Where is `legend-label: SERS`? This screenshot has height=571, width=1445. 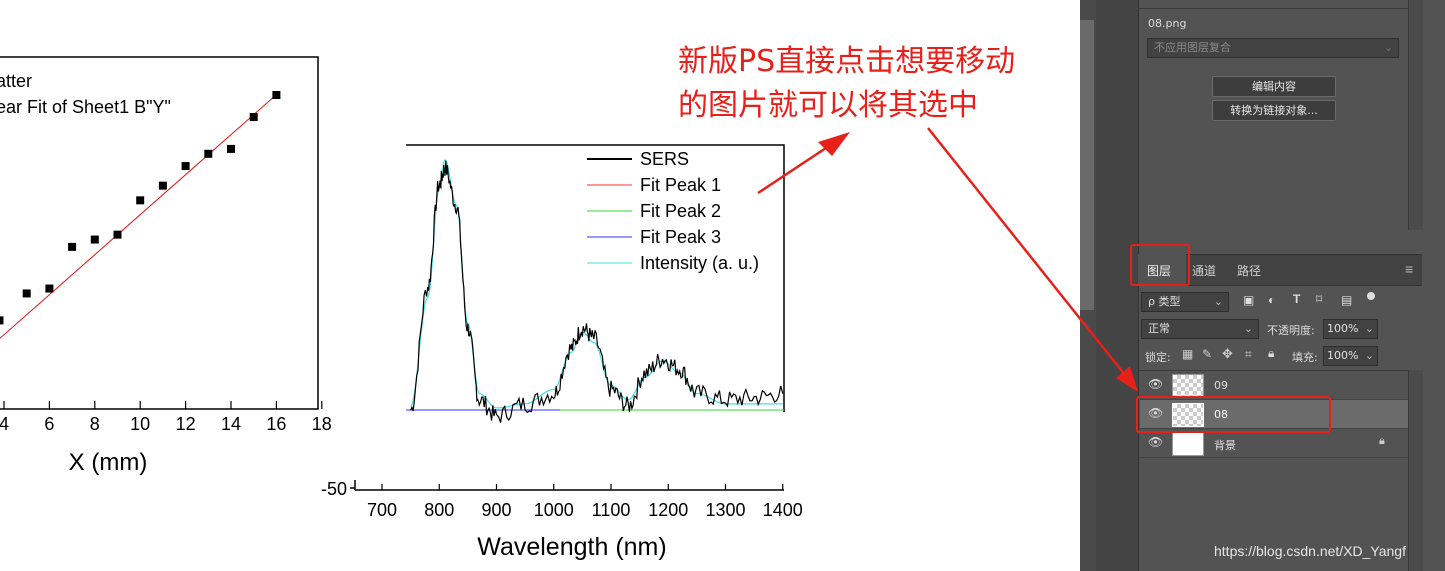 legend-label: SERS is located at coordinates (664, 159).